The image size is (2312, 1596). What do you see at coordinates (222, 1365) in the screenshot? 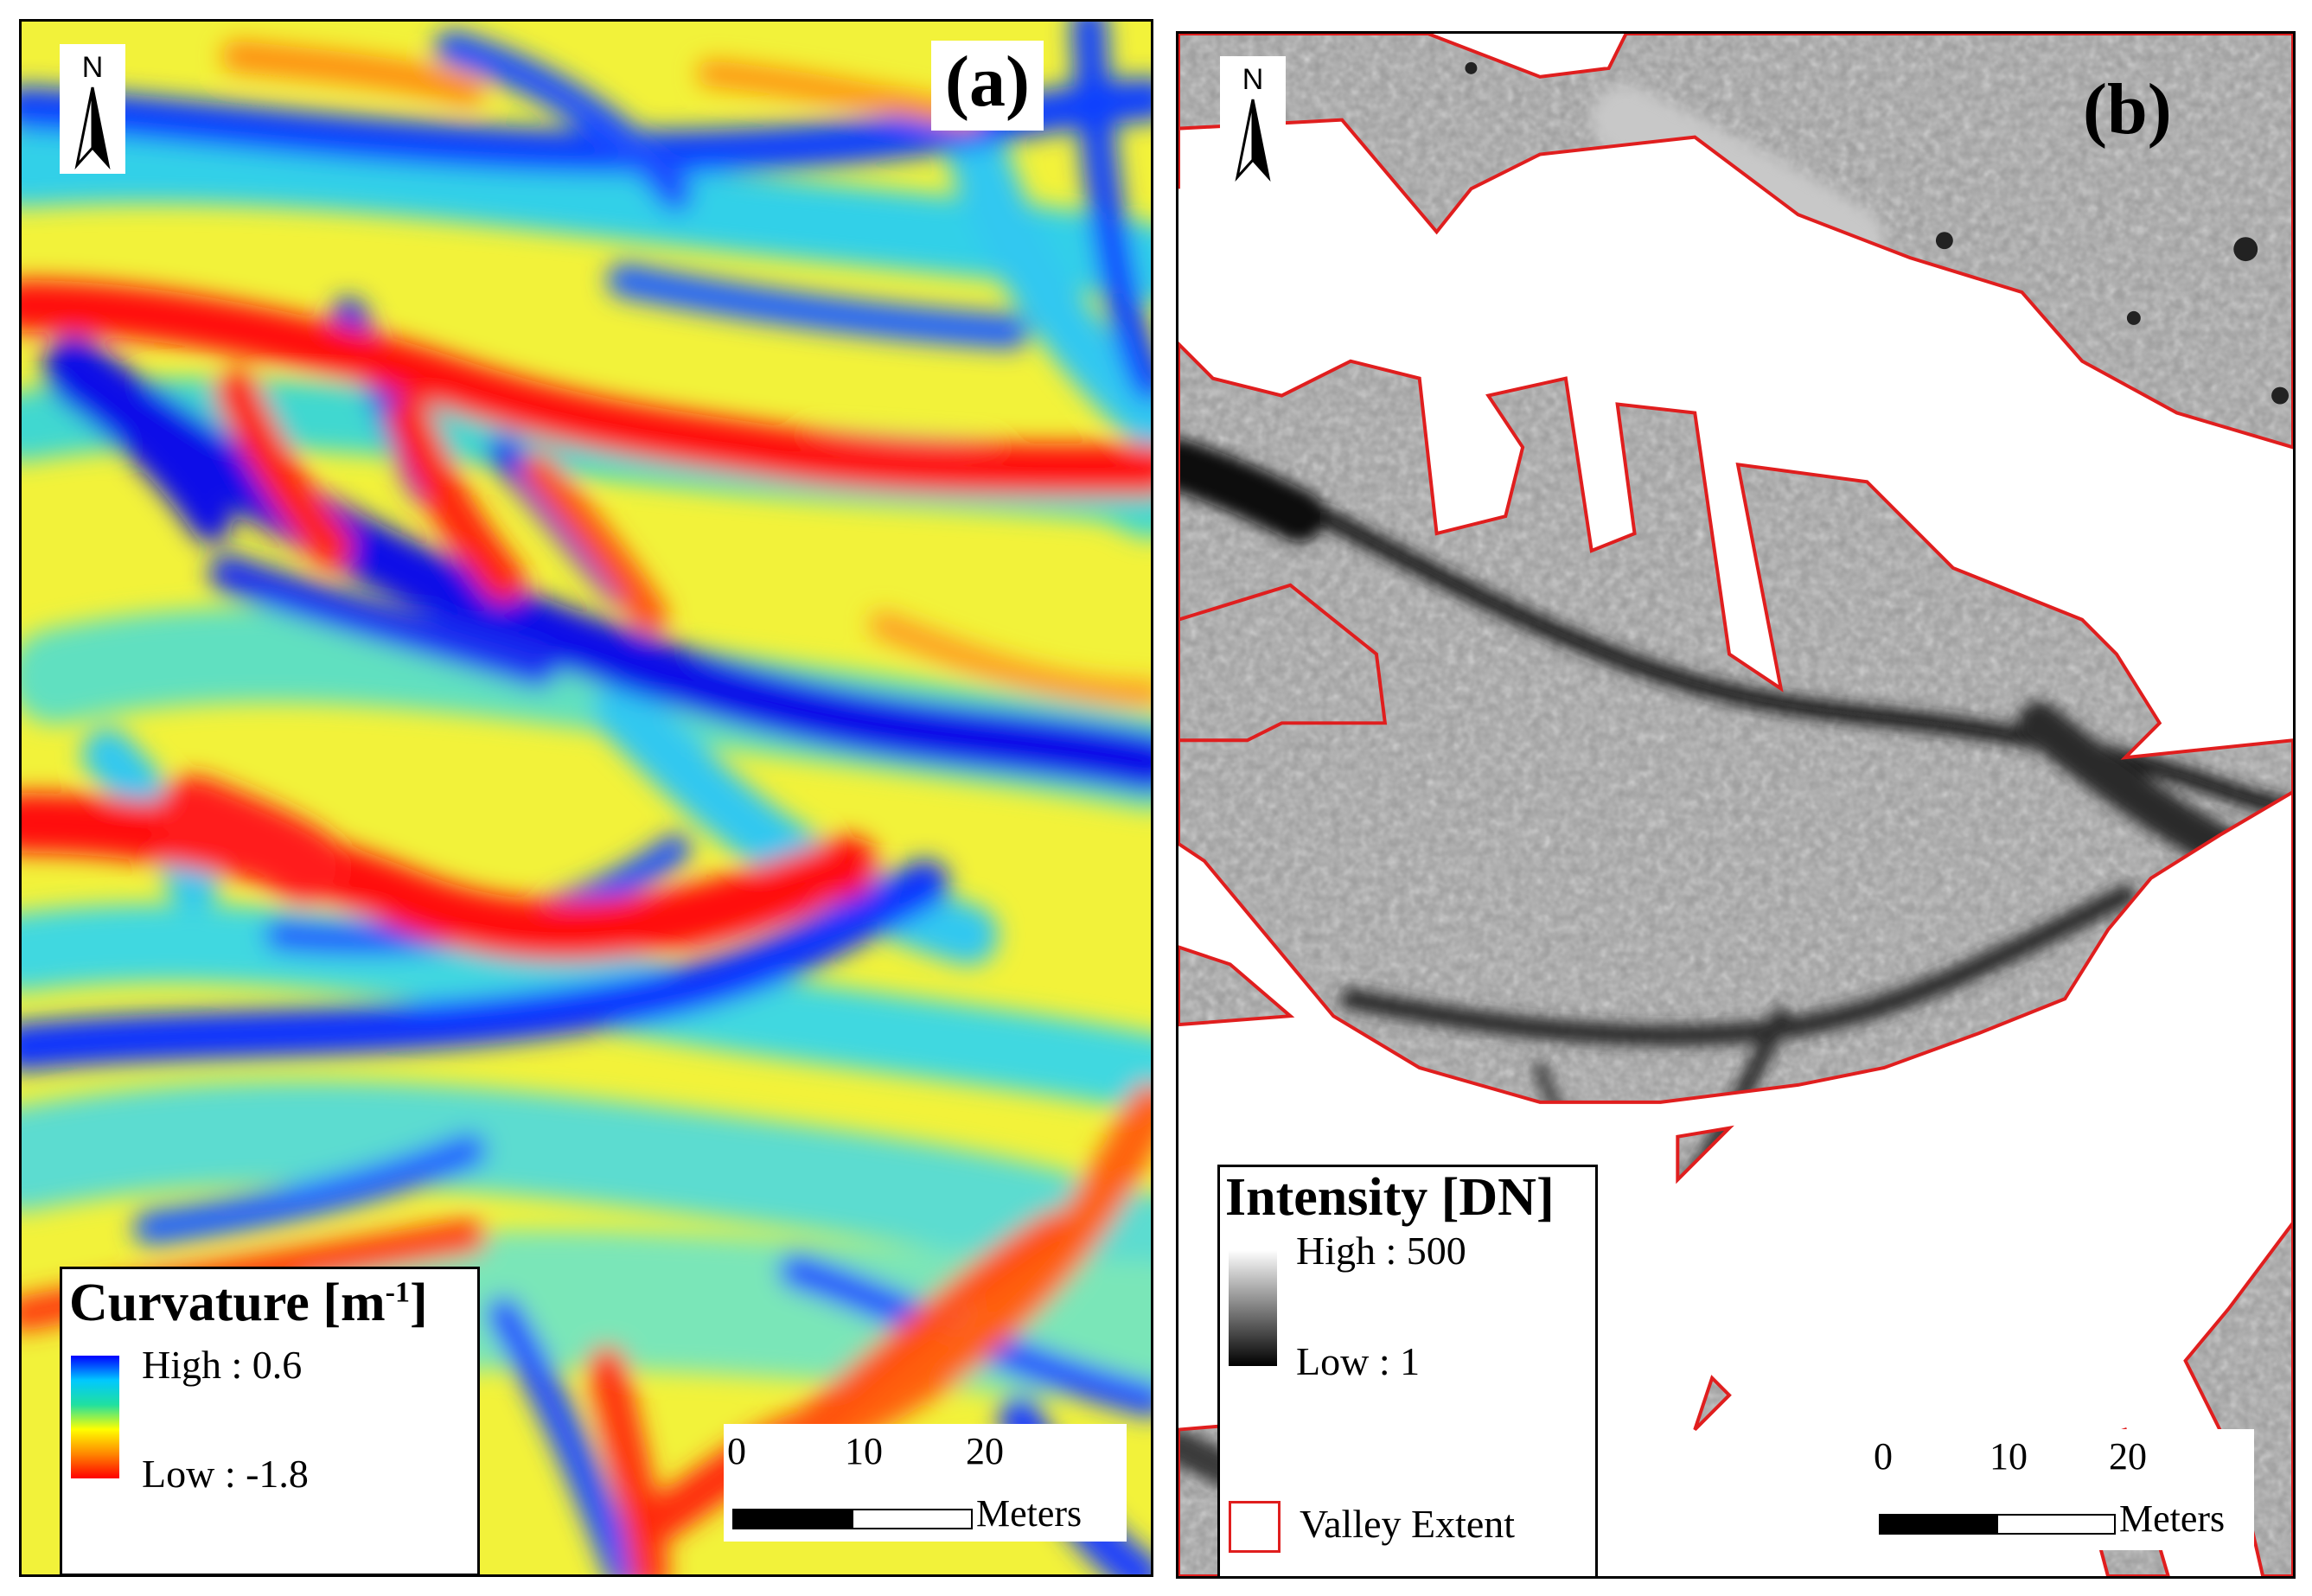
I see `legend-high-label: High : 0.6` at bounding box center [222, 1365].